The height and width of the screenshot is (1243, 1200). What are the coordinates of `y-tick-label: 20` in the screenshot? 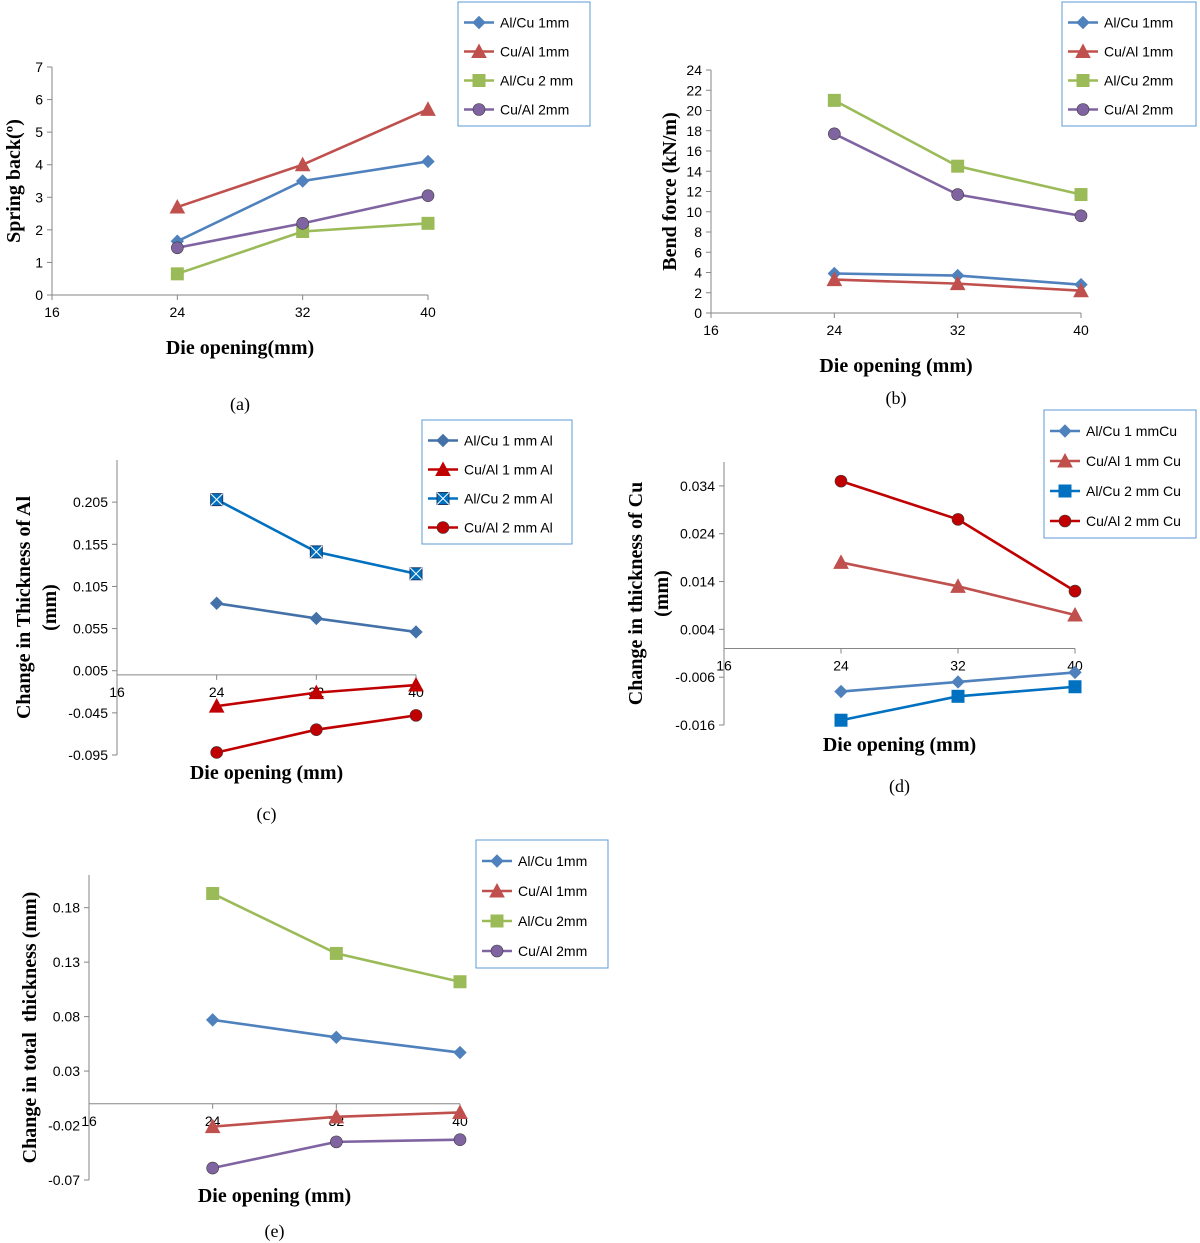 It's located at (694, 111).